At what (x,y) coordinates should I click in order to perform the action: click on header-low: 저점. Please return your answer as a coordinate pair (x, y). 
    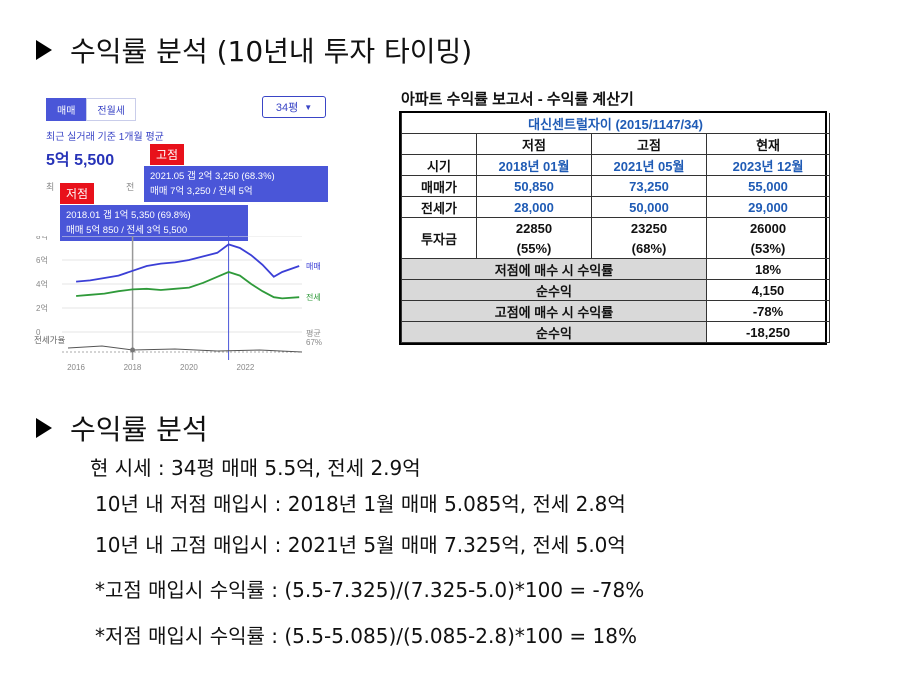
    Looking at the image, I should click on (534, 144).